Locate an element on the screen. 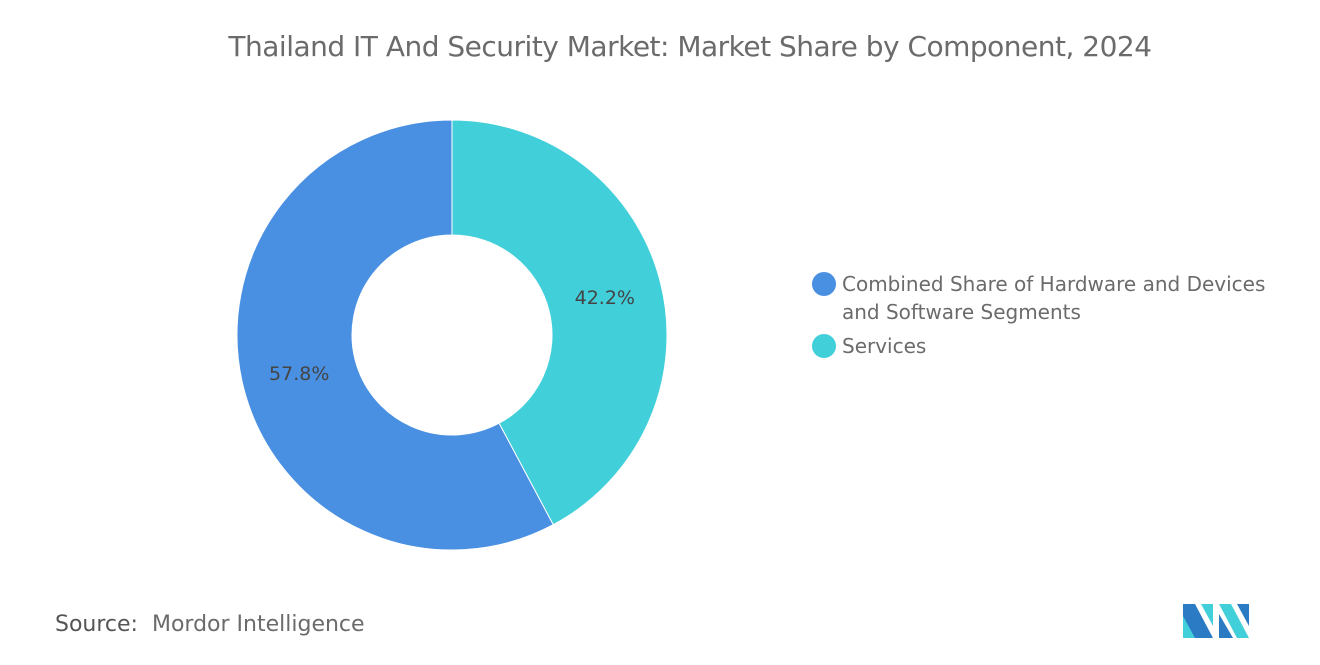 Image resolution: width=1320 pixels, height=665 pixels. donut-slice is located at coordinates (559, 322).